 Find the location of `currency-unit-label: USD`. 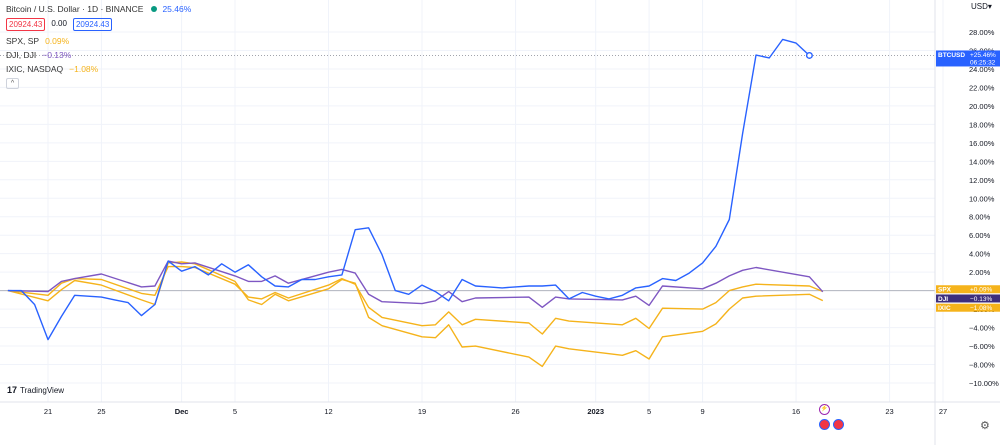

currency-unit-label: USD is located at coordinates (979, 6).